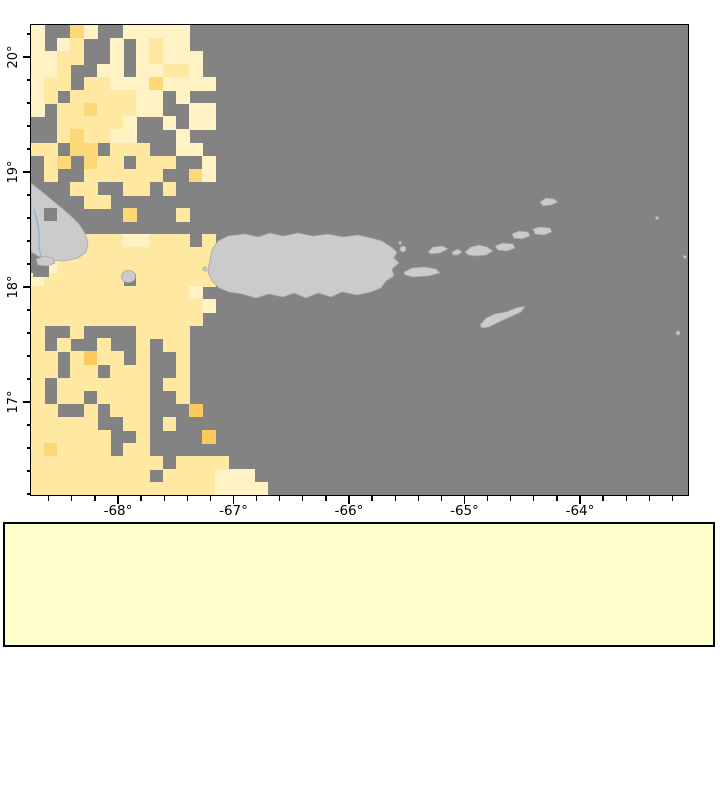  Describe the element at coordinates (349, 511) in the screenshot. I see `lon-tick-label: -66°` at that location.